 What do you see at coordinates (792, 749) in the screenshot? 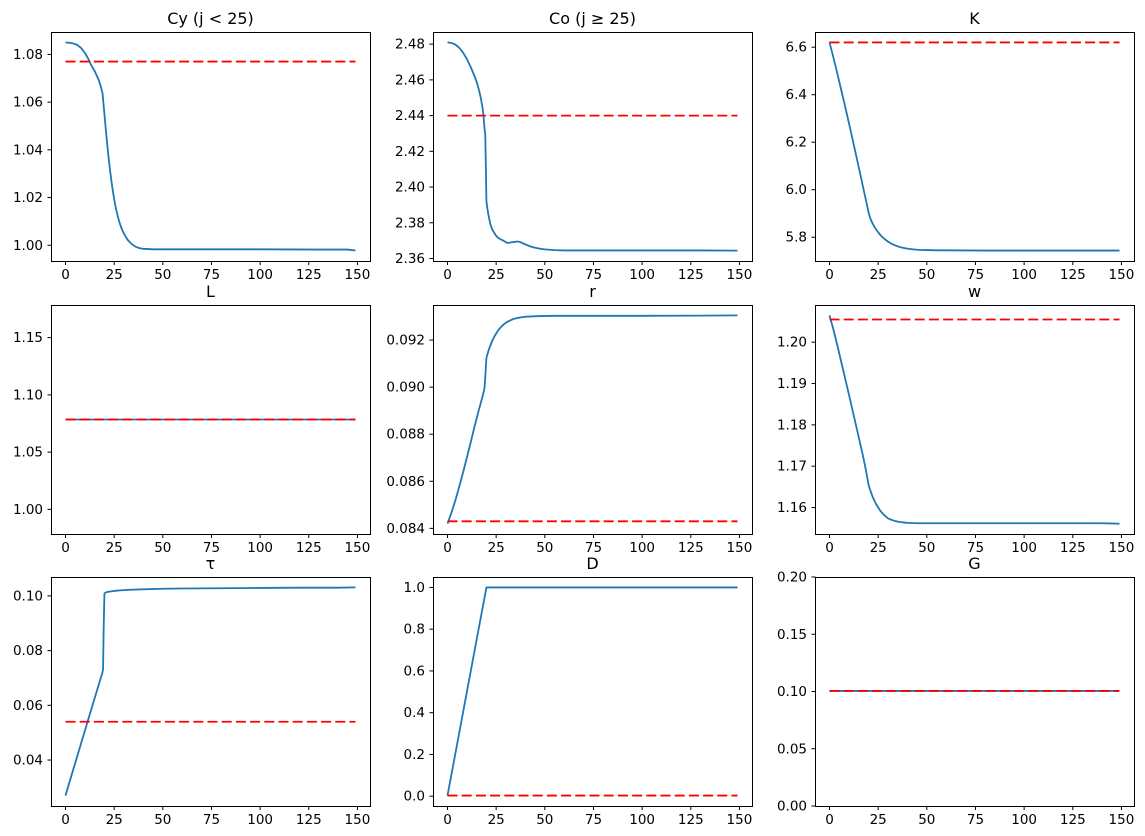
I see `y-tick-label: 0.05` at bounding box center [792, 749].